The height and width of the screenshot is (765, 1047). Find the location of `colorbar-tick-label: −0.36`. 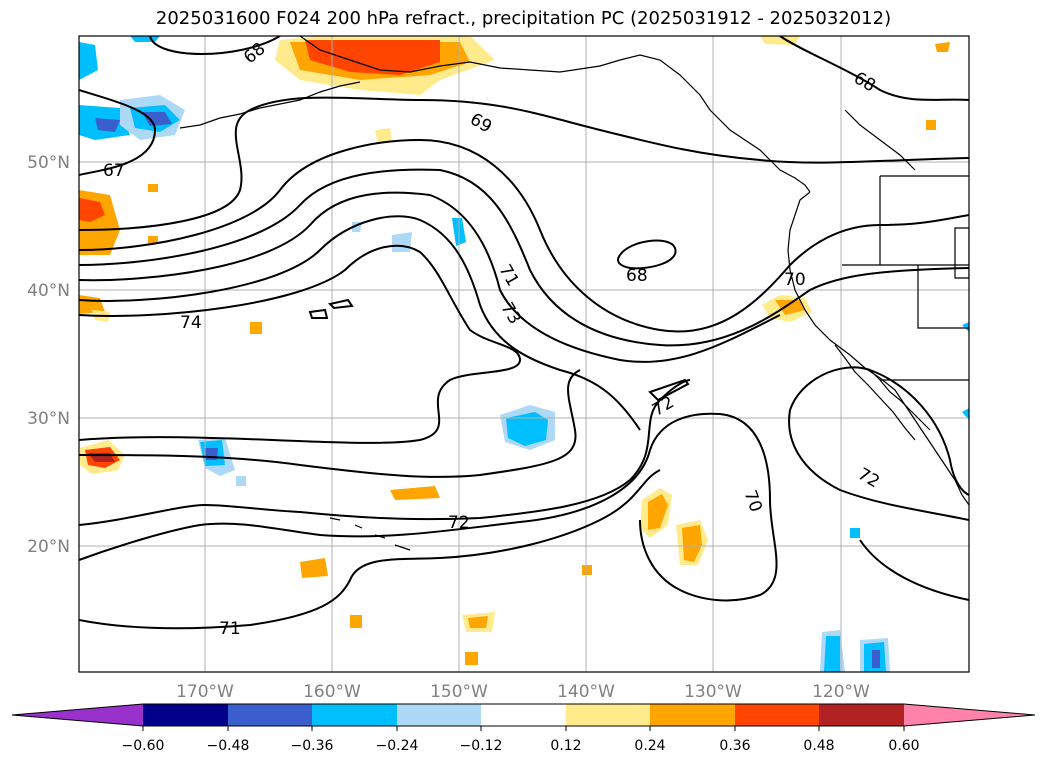

colorbar-tick-label: −0.36 is located at coordinates (312, 746).